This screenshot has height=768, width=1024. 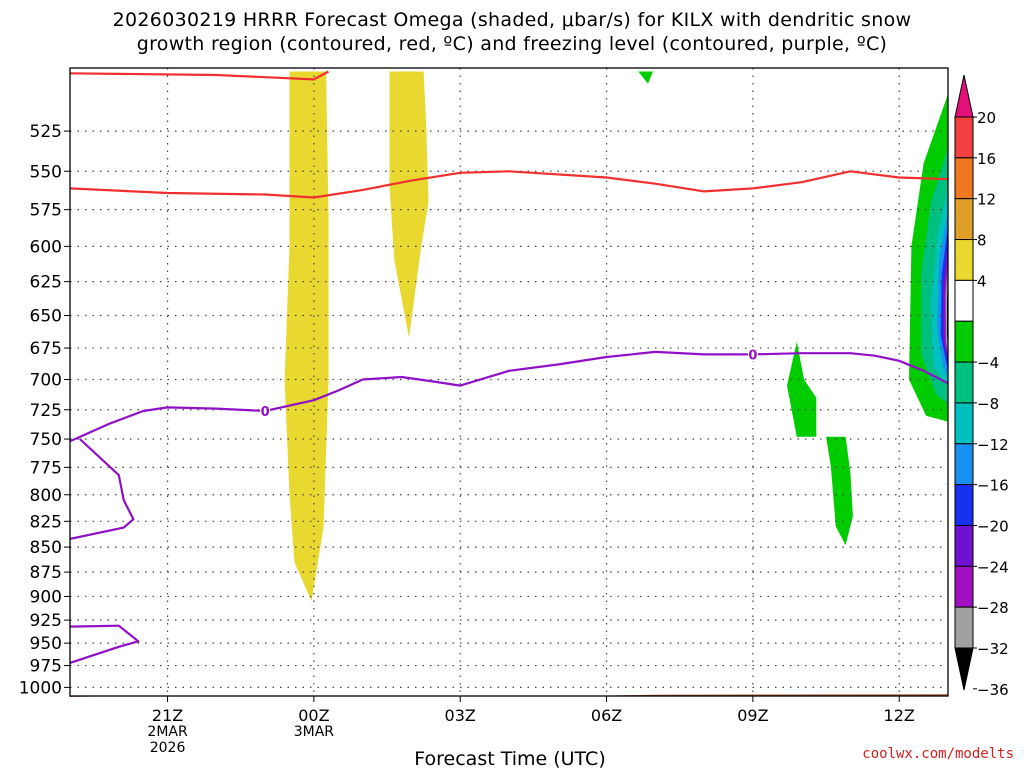 I want to click on y-tick-label: 700, so click(x=46, y=380).